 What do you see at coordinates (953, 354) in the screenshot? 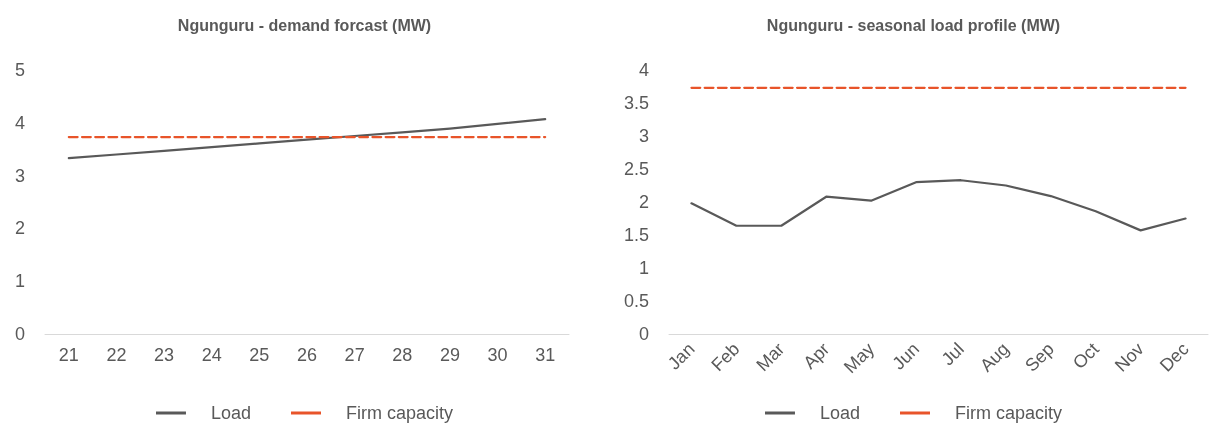
I see `x-tick-label: Jul` at bounding box center [953, 354].